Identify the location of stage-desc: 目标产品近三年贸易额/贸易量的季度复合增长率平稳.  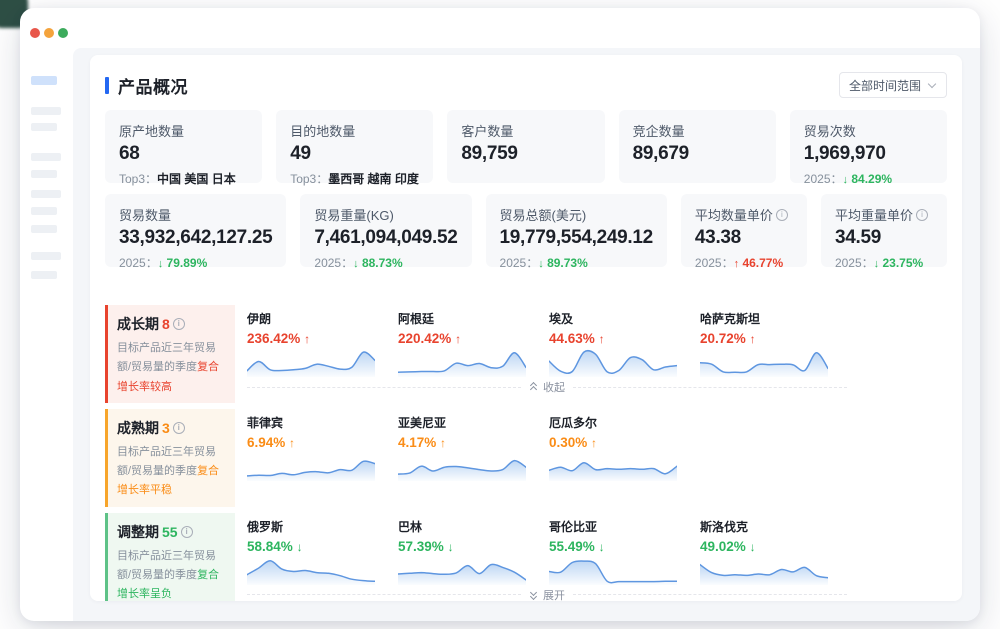
(168, 471).